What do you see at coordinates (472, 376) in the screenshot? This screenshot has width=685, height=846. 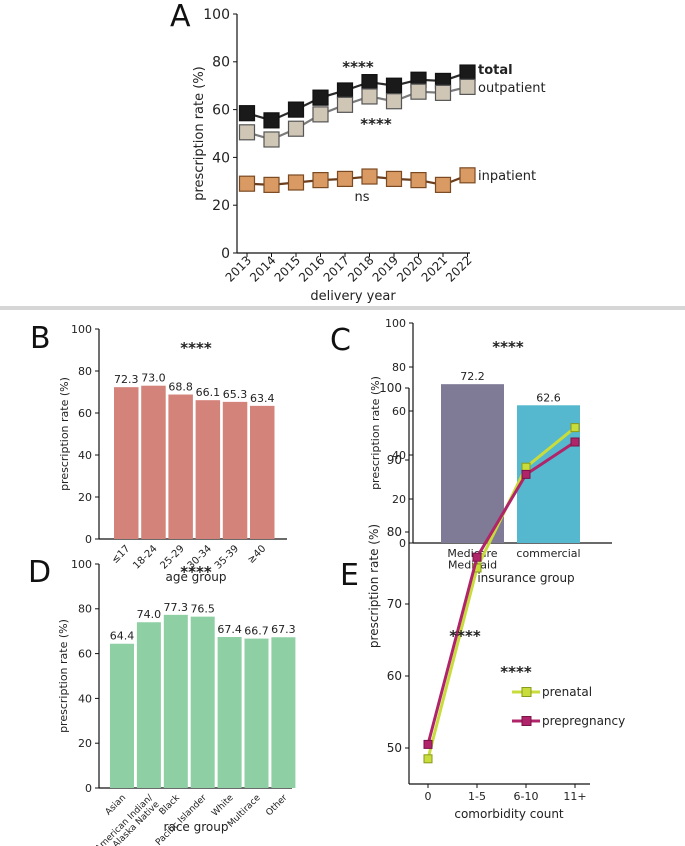 I see `panel-c-data-label: 72.2` at bounding box center [472, 376].